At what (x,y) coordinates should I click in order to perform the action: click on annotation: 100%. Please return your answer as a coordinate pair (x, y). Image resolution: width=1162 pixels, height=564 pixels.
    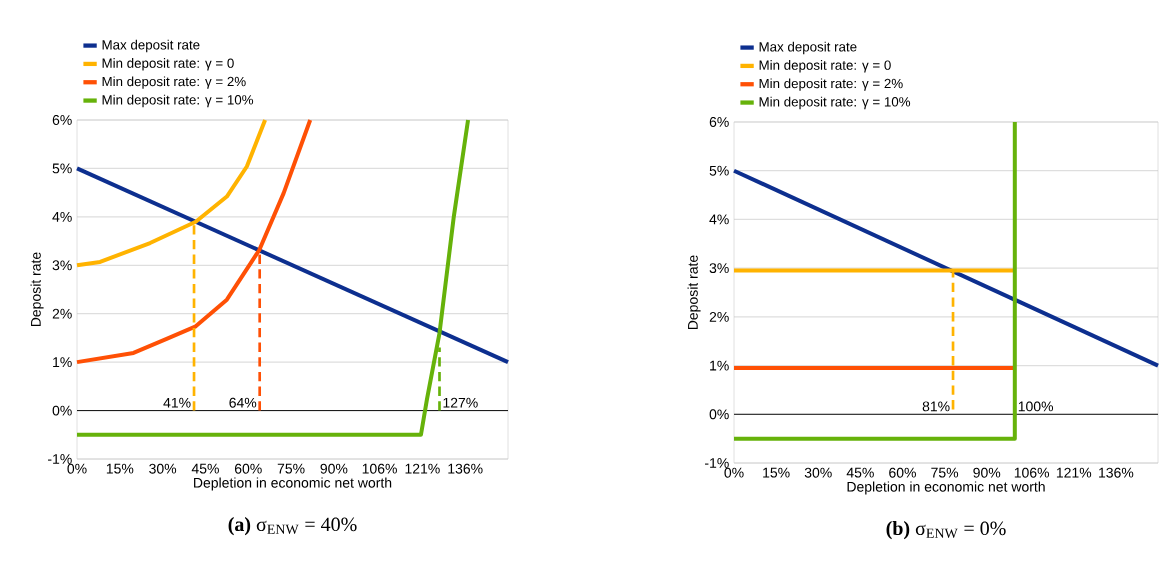
    Looking at the image, I should click on (1036, 406).